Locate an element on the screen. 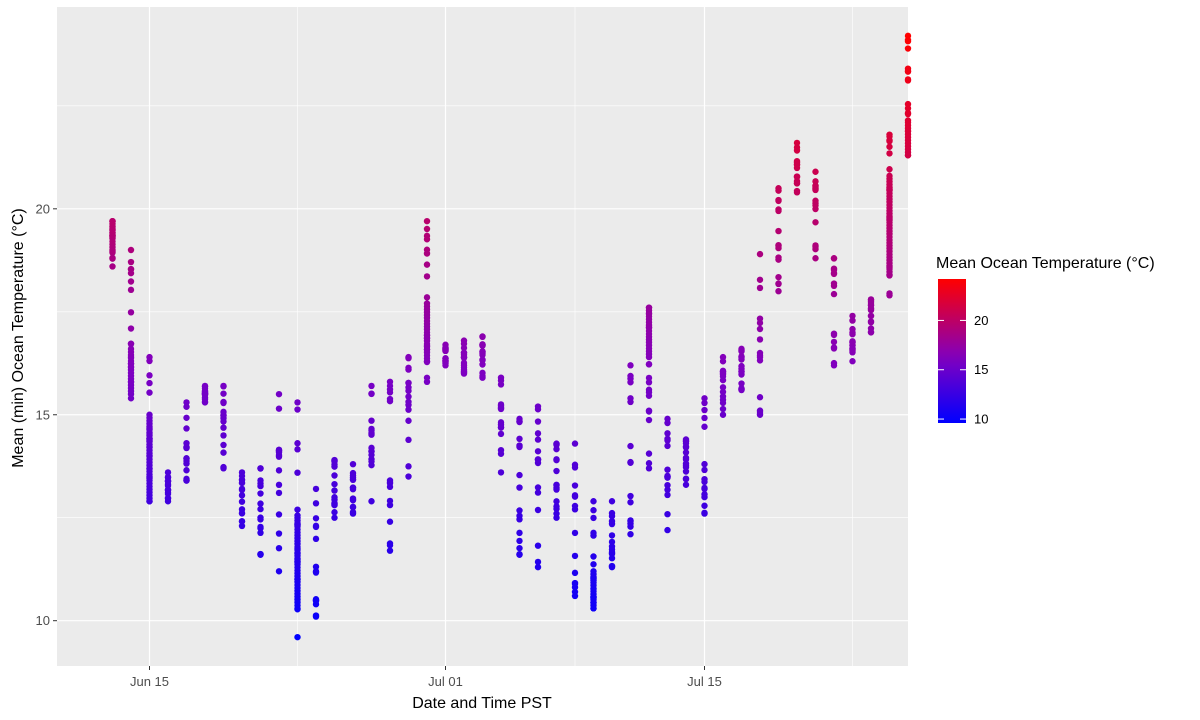  y-tick-label: 10 is located at coordinates (43, 620).